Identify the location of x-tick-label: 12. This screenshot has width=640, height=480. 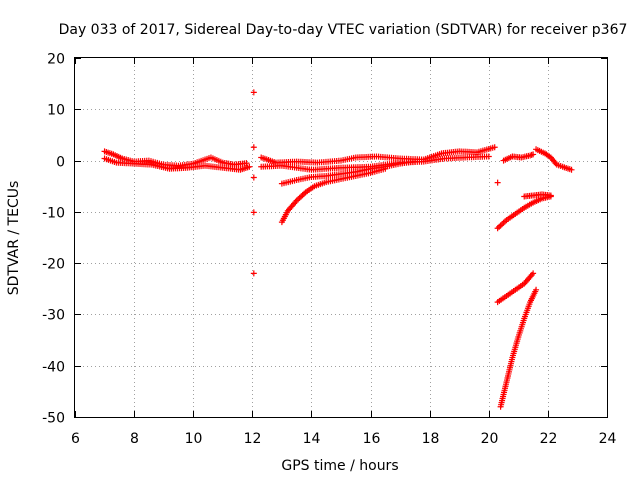
(253, 439).